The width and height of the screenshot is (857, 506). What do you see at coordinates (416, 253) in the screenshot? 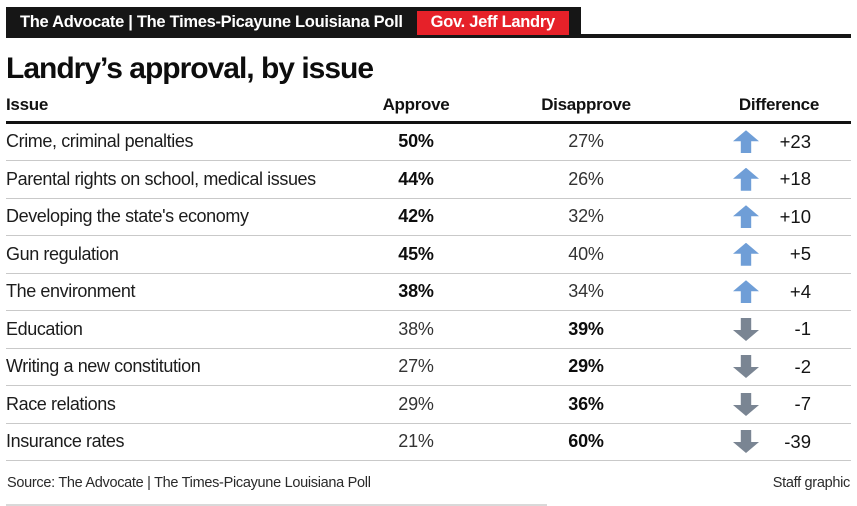
I see `approve-value: 45%` at bounding box center [416, 253].